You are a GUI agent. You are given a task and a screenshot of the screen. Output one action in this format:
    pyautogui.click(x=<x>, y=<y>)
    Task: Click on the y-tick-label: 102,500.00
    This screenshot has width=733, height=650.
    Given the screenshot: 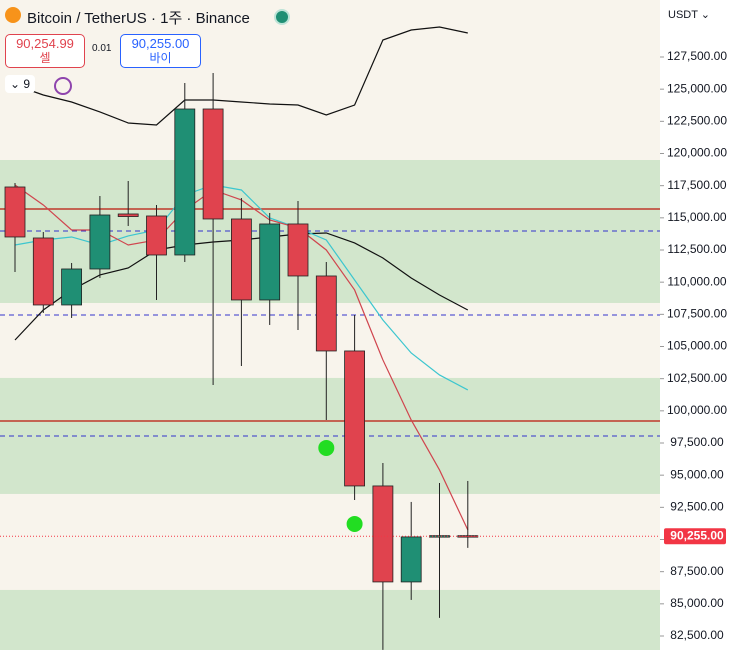 What is the action you would take?
    pyautogui.click(x=697, y=378)
    